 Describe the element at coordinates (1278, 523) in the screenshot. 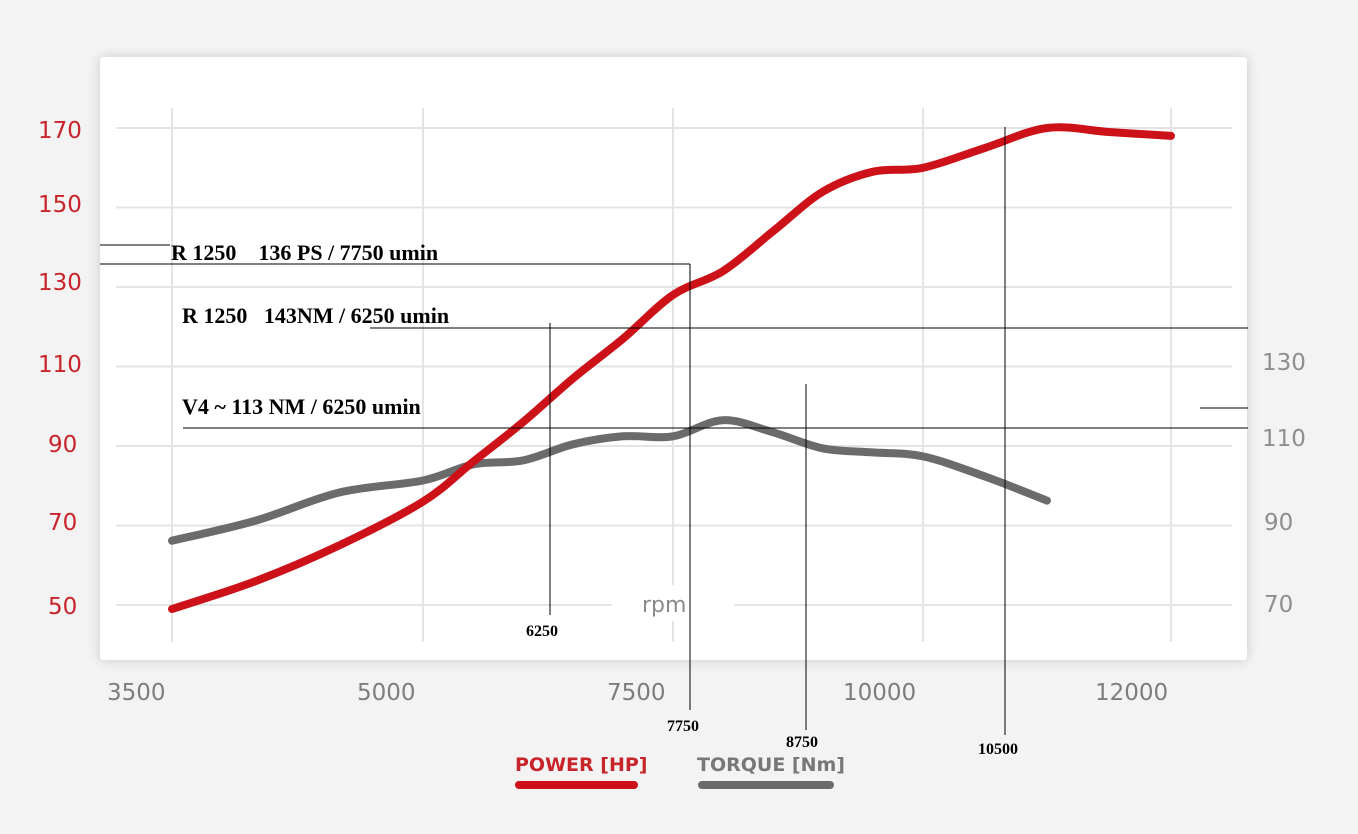

I see `right-tick-label: 90` at that location.